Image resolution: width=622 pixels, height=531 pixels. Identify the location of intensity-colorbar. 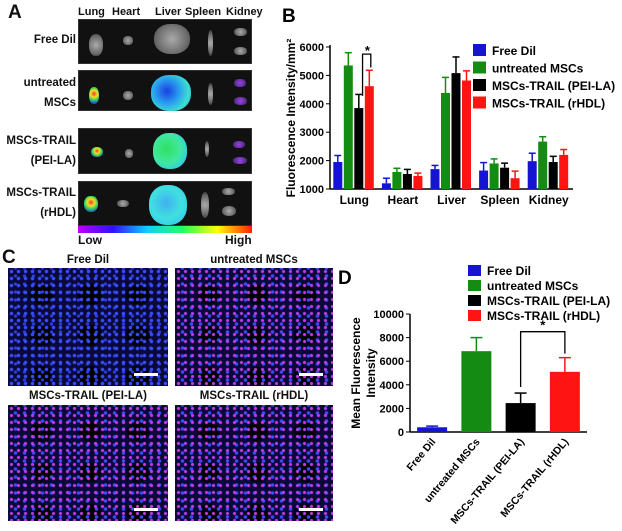
(165, 229).